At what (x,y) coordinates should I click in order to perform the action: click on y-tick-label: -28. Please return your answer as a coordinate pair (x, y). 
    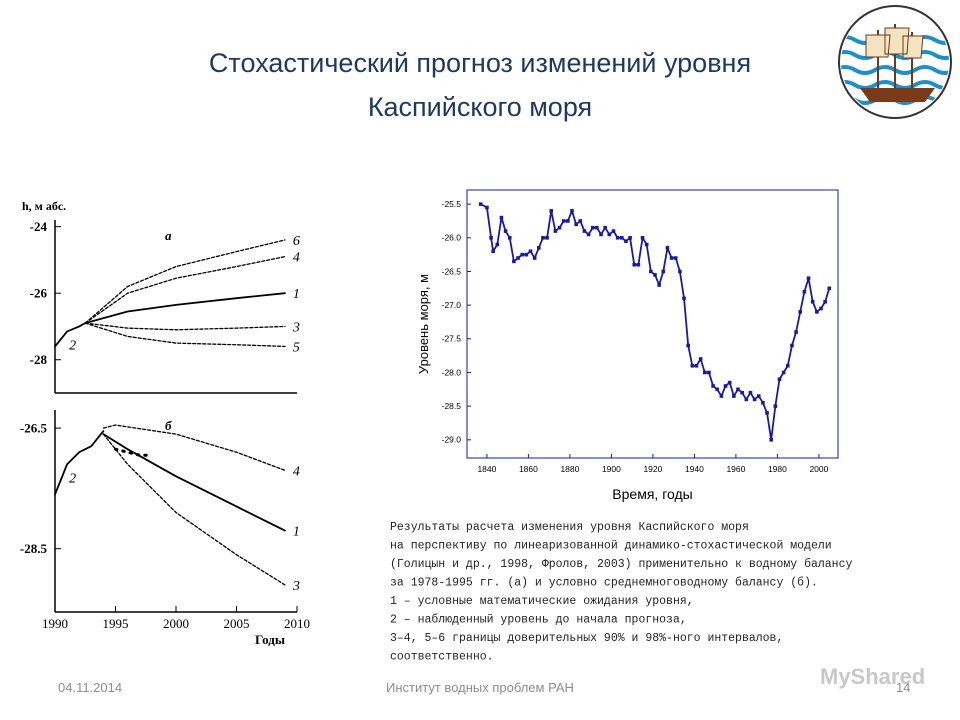
    Looking at the image, I should click on (39, 359).